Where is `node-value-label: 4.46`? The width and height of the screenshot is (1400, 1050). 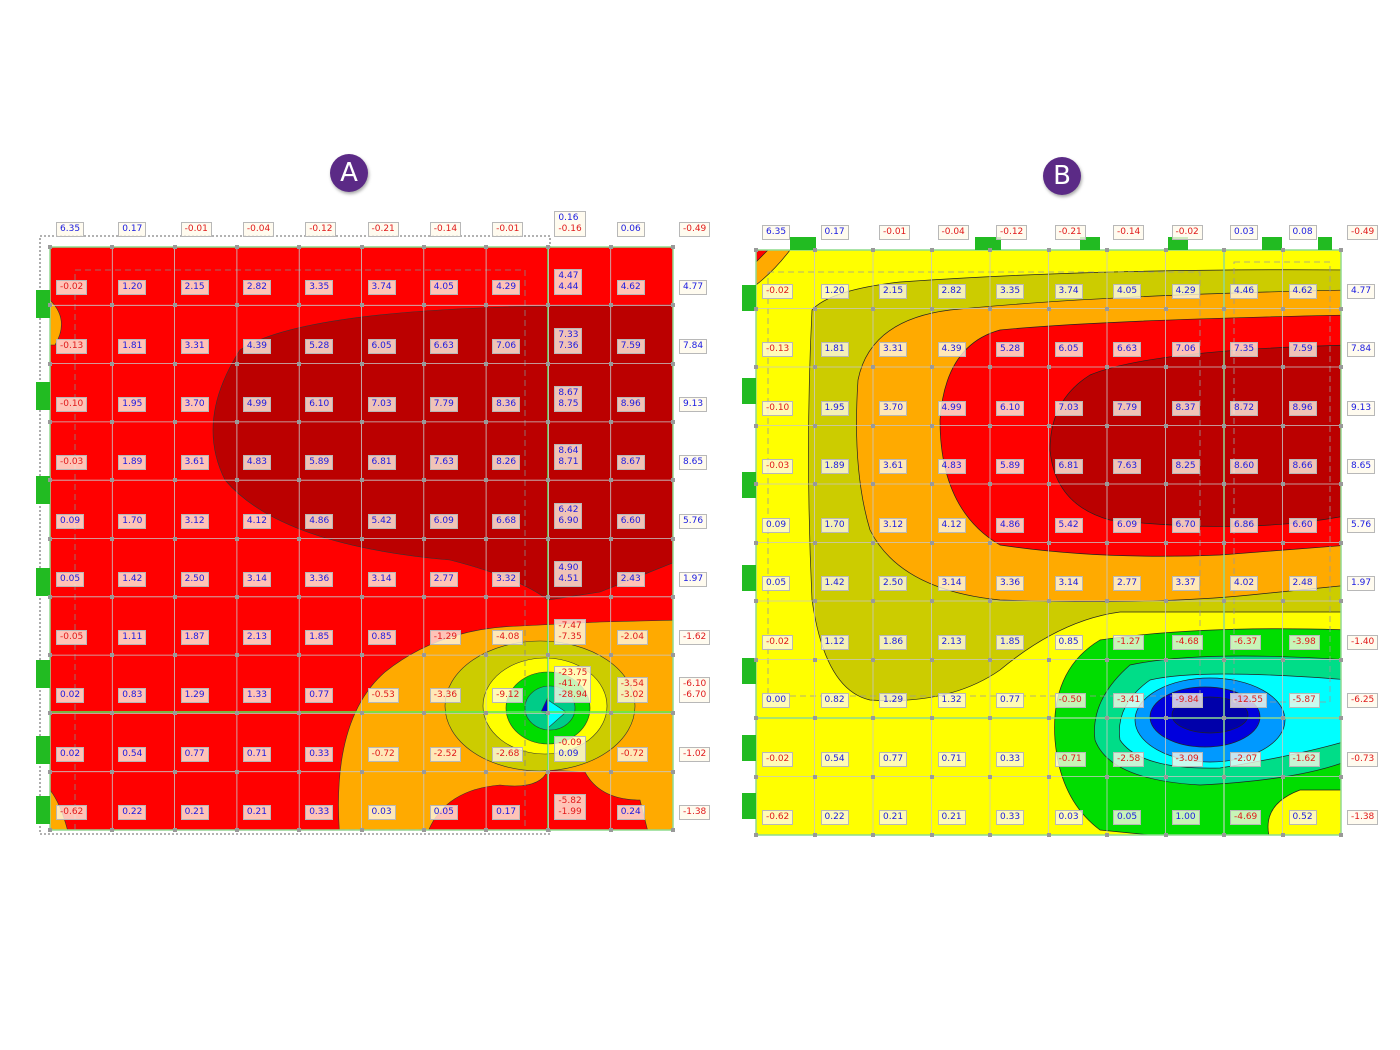
node-value-label: 4.46 is located at coordinates (1244, 291).